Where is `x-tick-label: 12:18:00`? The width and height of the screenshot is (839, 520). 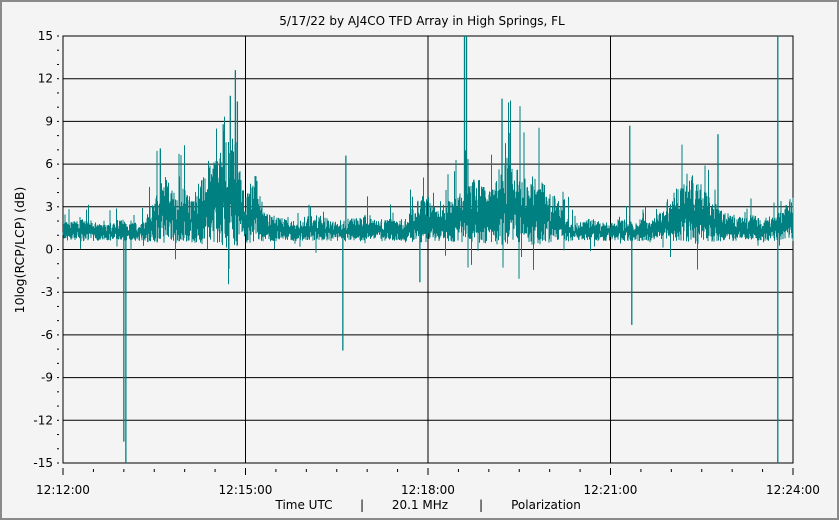
x-tick-label: 12:18:00 is located at coordinates (428, 490).